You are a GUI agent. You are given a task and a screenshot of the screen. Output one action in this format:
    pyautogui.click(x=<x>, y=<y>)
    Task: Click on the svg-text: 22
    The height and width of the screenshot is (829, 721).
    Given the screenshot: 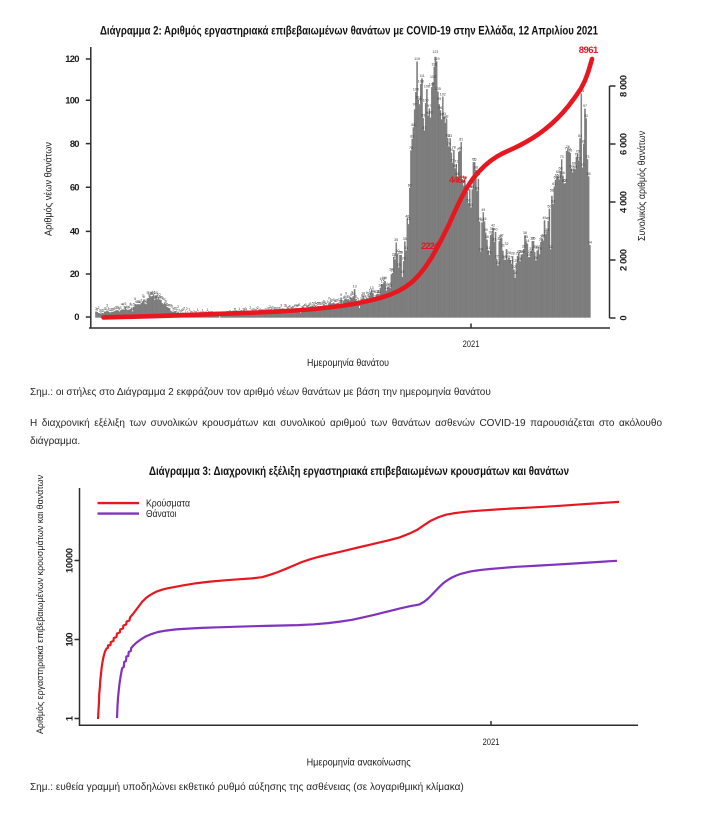 What is the action you would take?
    pyautogui.click(x=514, y=267)
    